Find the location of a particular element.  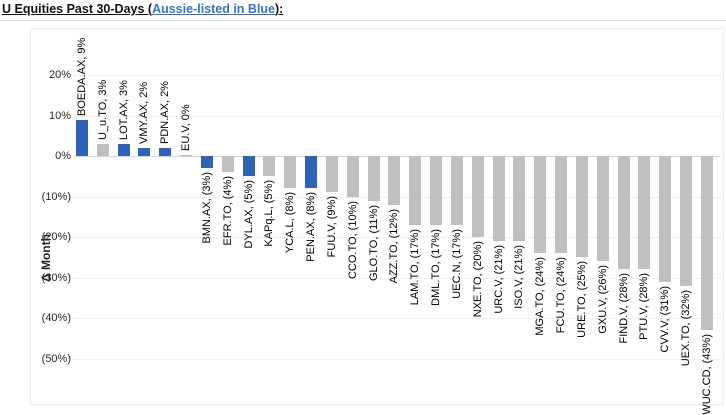

bar-label-CVV.V: CVV.V, (31%) is located at coordinates (665, 318).